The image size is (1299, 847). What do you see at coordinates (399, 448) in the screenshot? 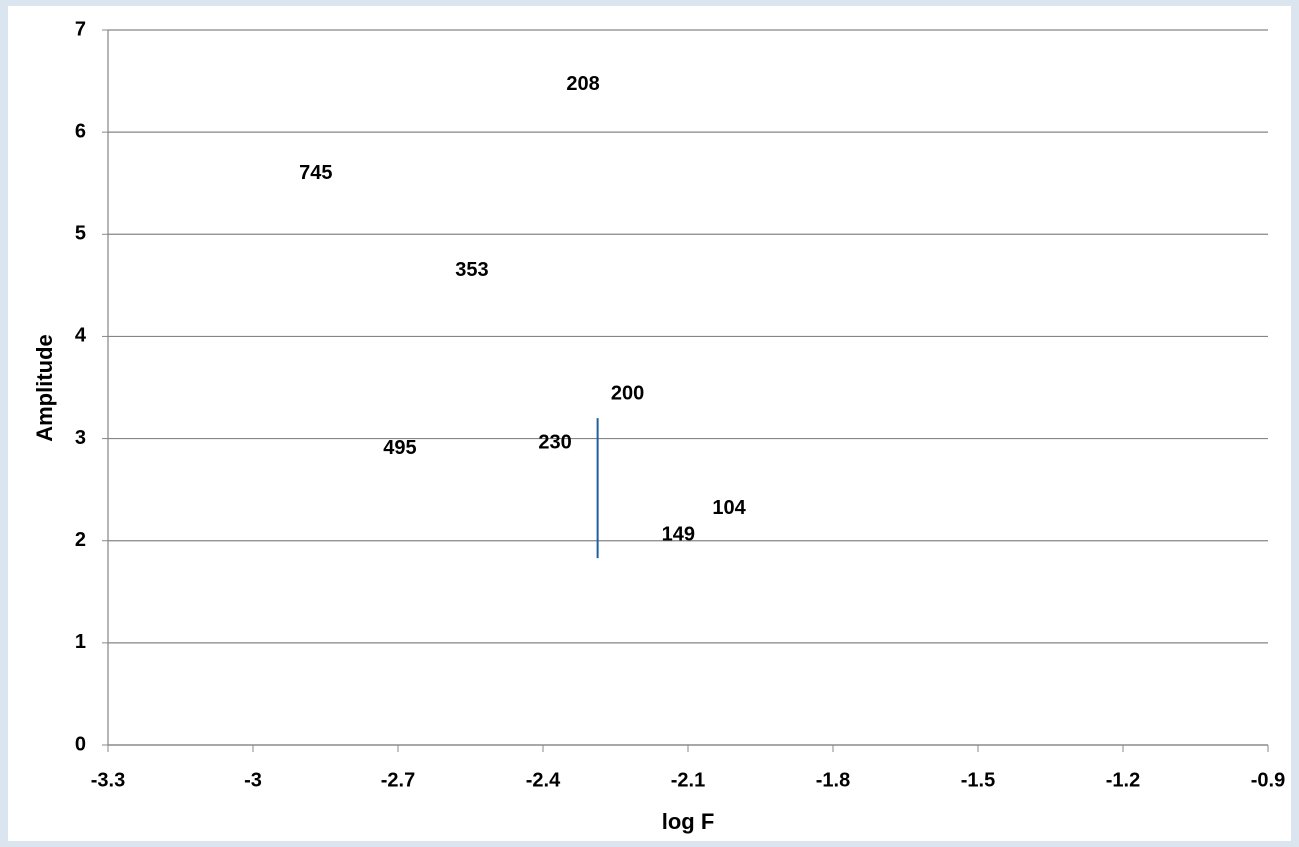
I see `annotation-label: 495` at bounding box center [399, 448].